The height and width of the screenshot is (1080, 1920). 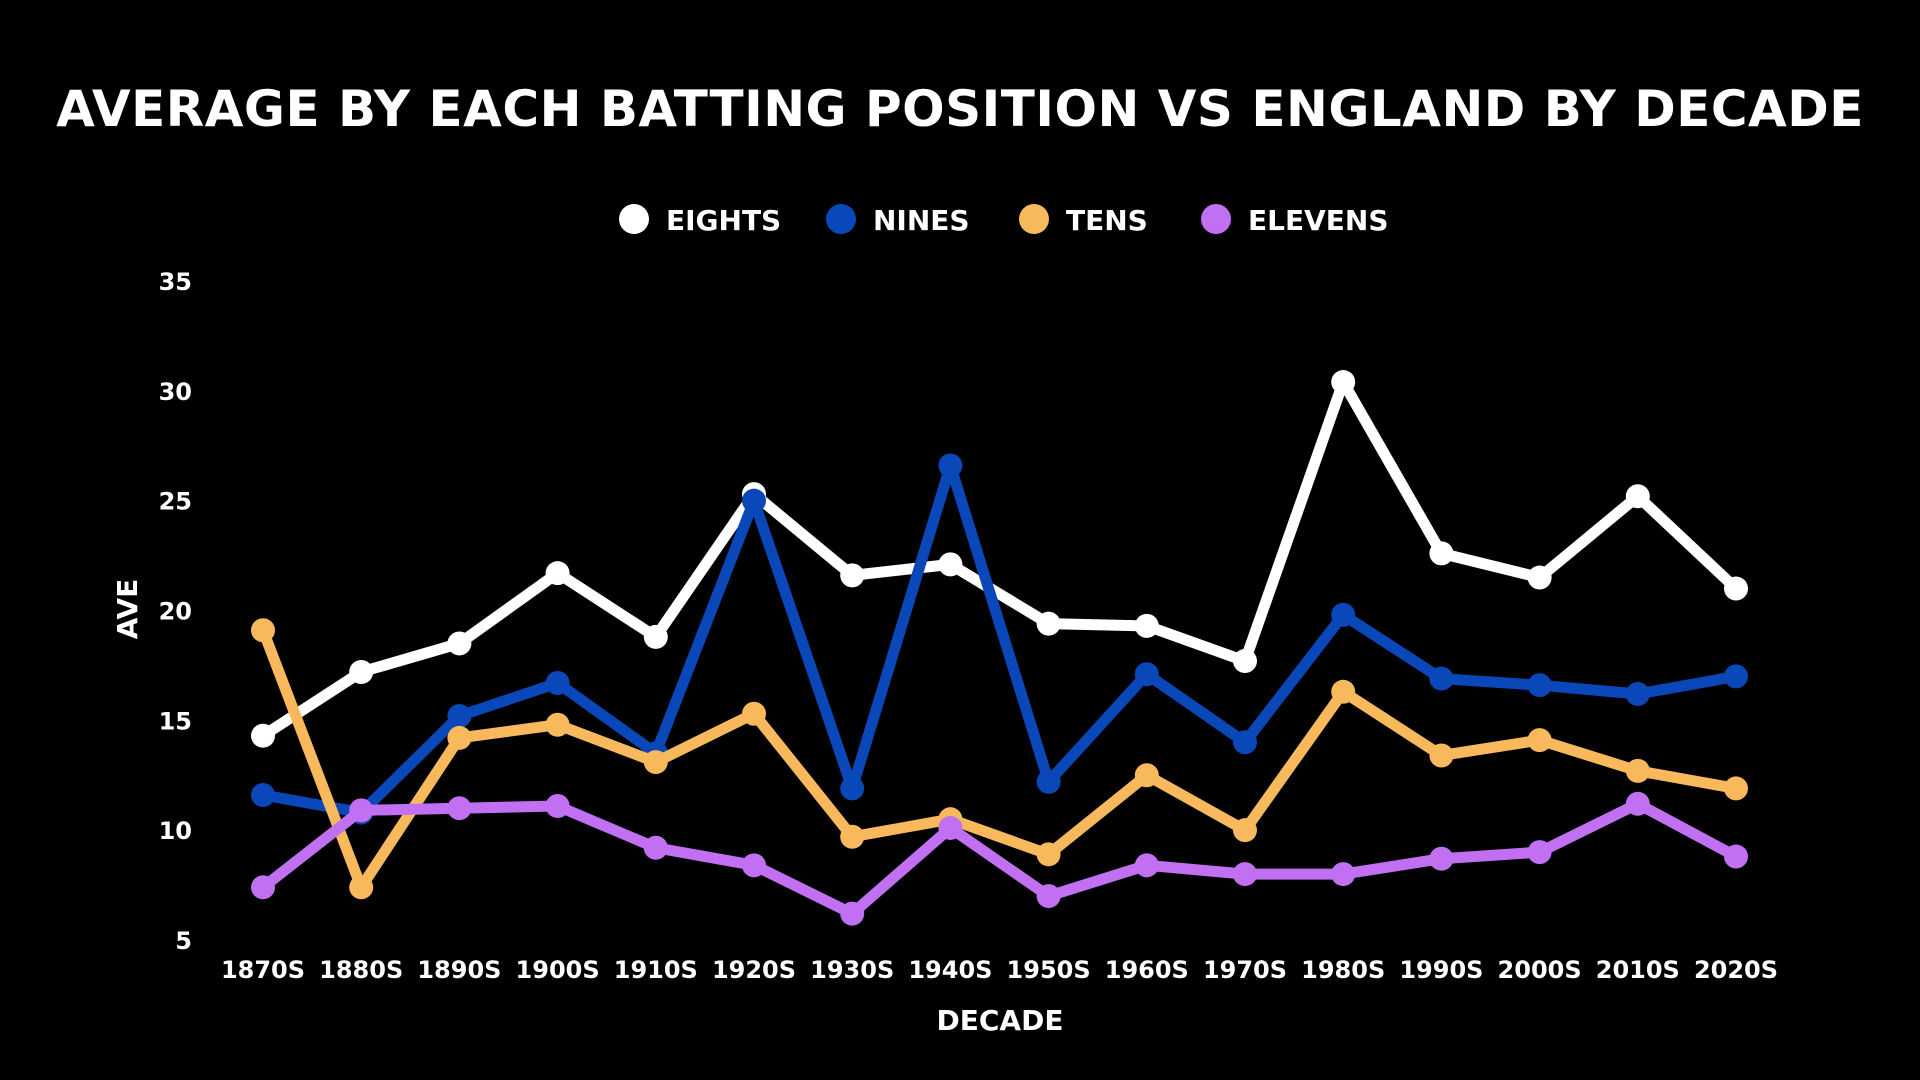 I want to click on y-tick-label: 5, so click(x=183, y=941).